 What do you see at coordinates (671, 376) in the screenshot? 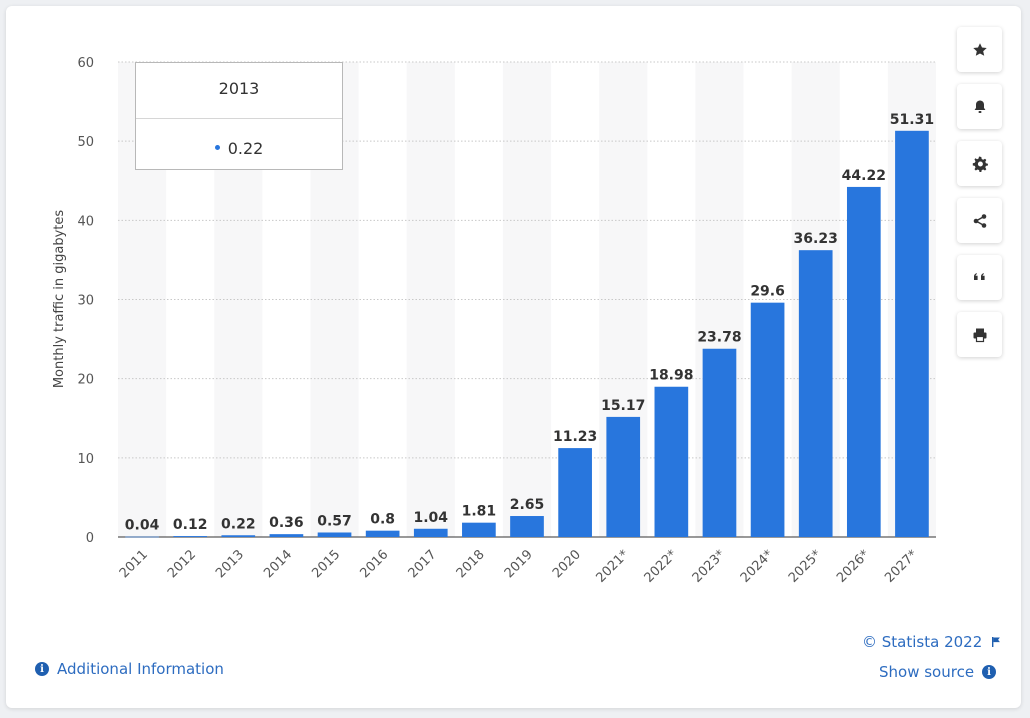
I see `data-label: 18.98` at bounding box center [671, 376].